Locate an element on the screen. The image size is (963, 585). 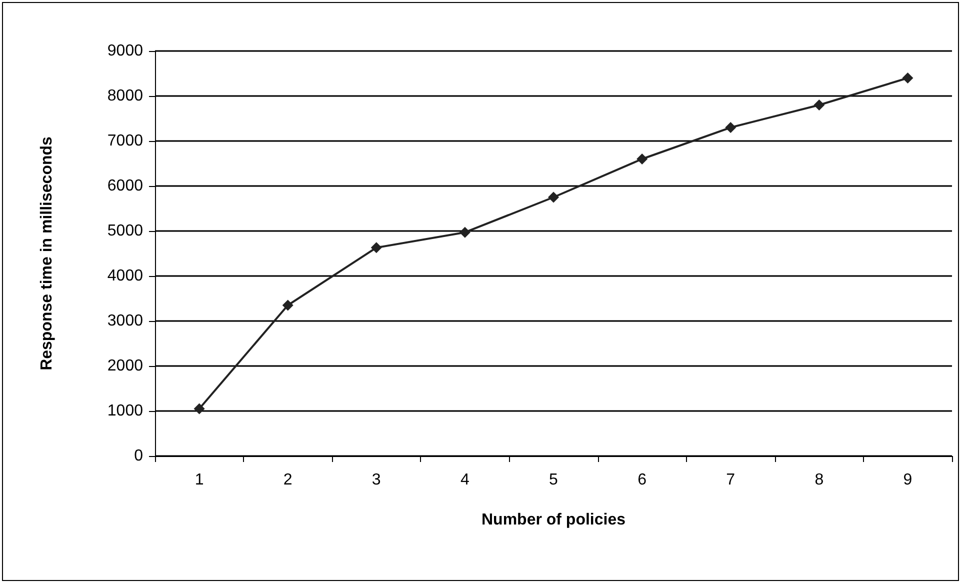
x-tick-label: 6 is located at coordinates (642, 480).